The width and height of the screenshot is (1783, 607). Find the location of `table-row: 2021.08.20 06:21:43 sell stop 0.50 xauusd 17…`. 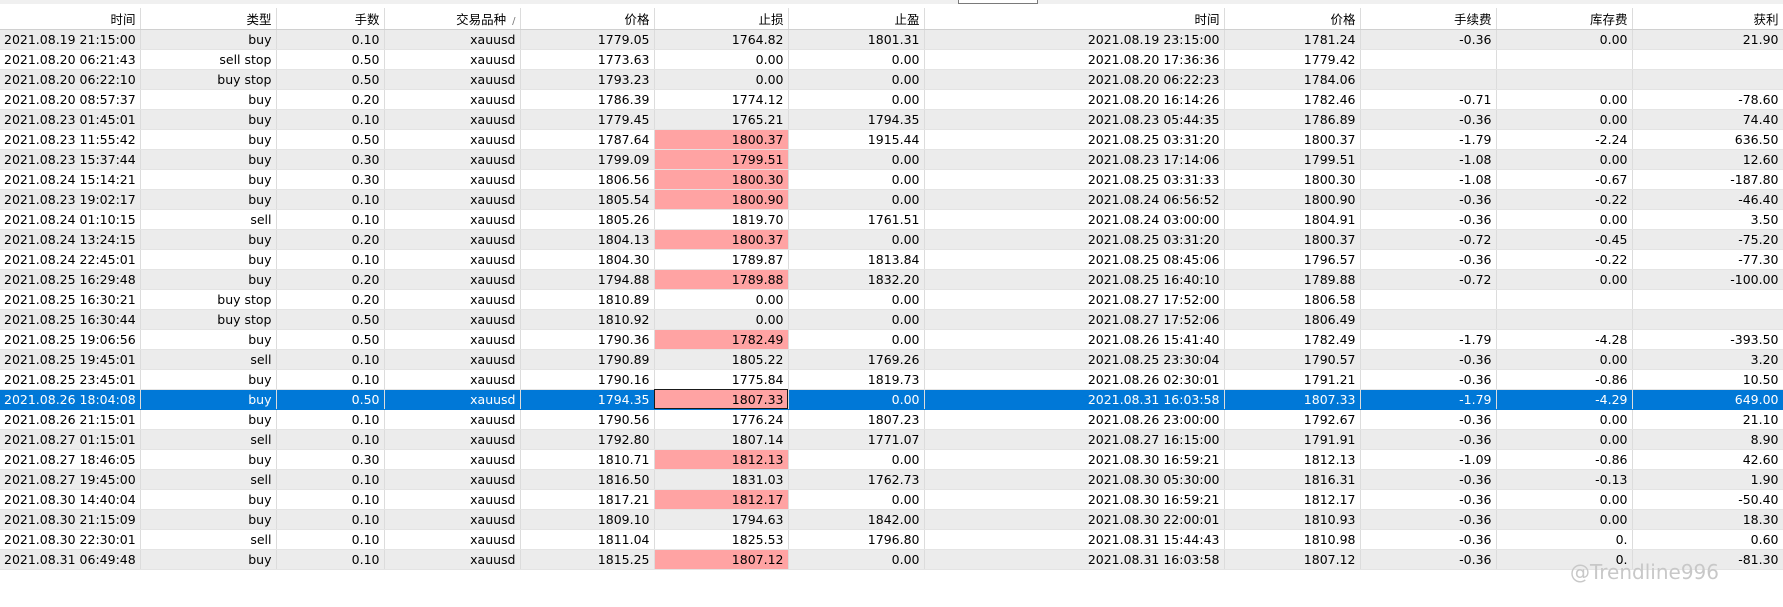

table-row: 2021.08.20 06:21:43 sell stop 0.50 xauusd 17… is located at coordinates (891, 59).